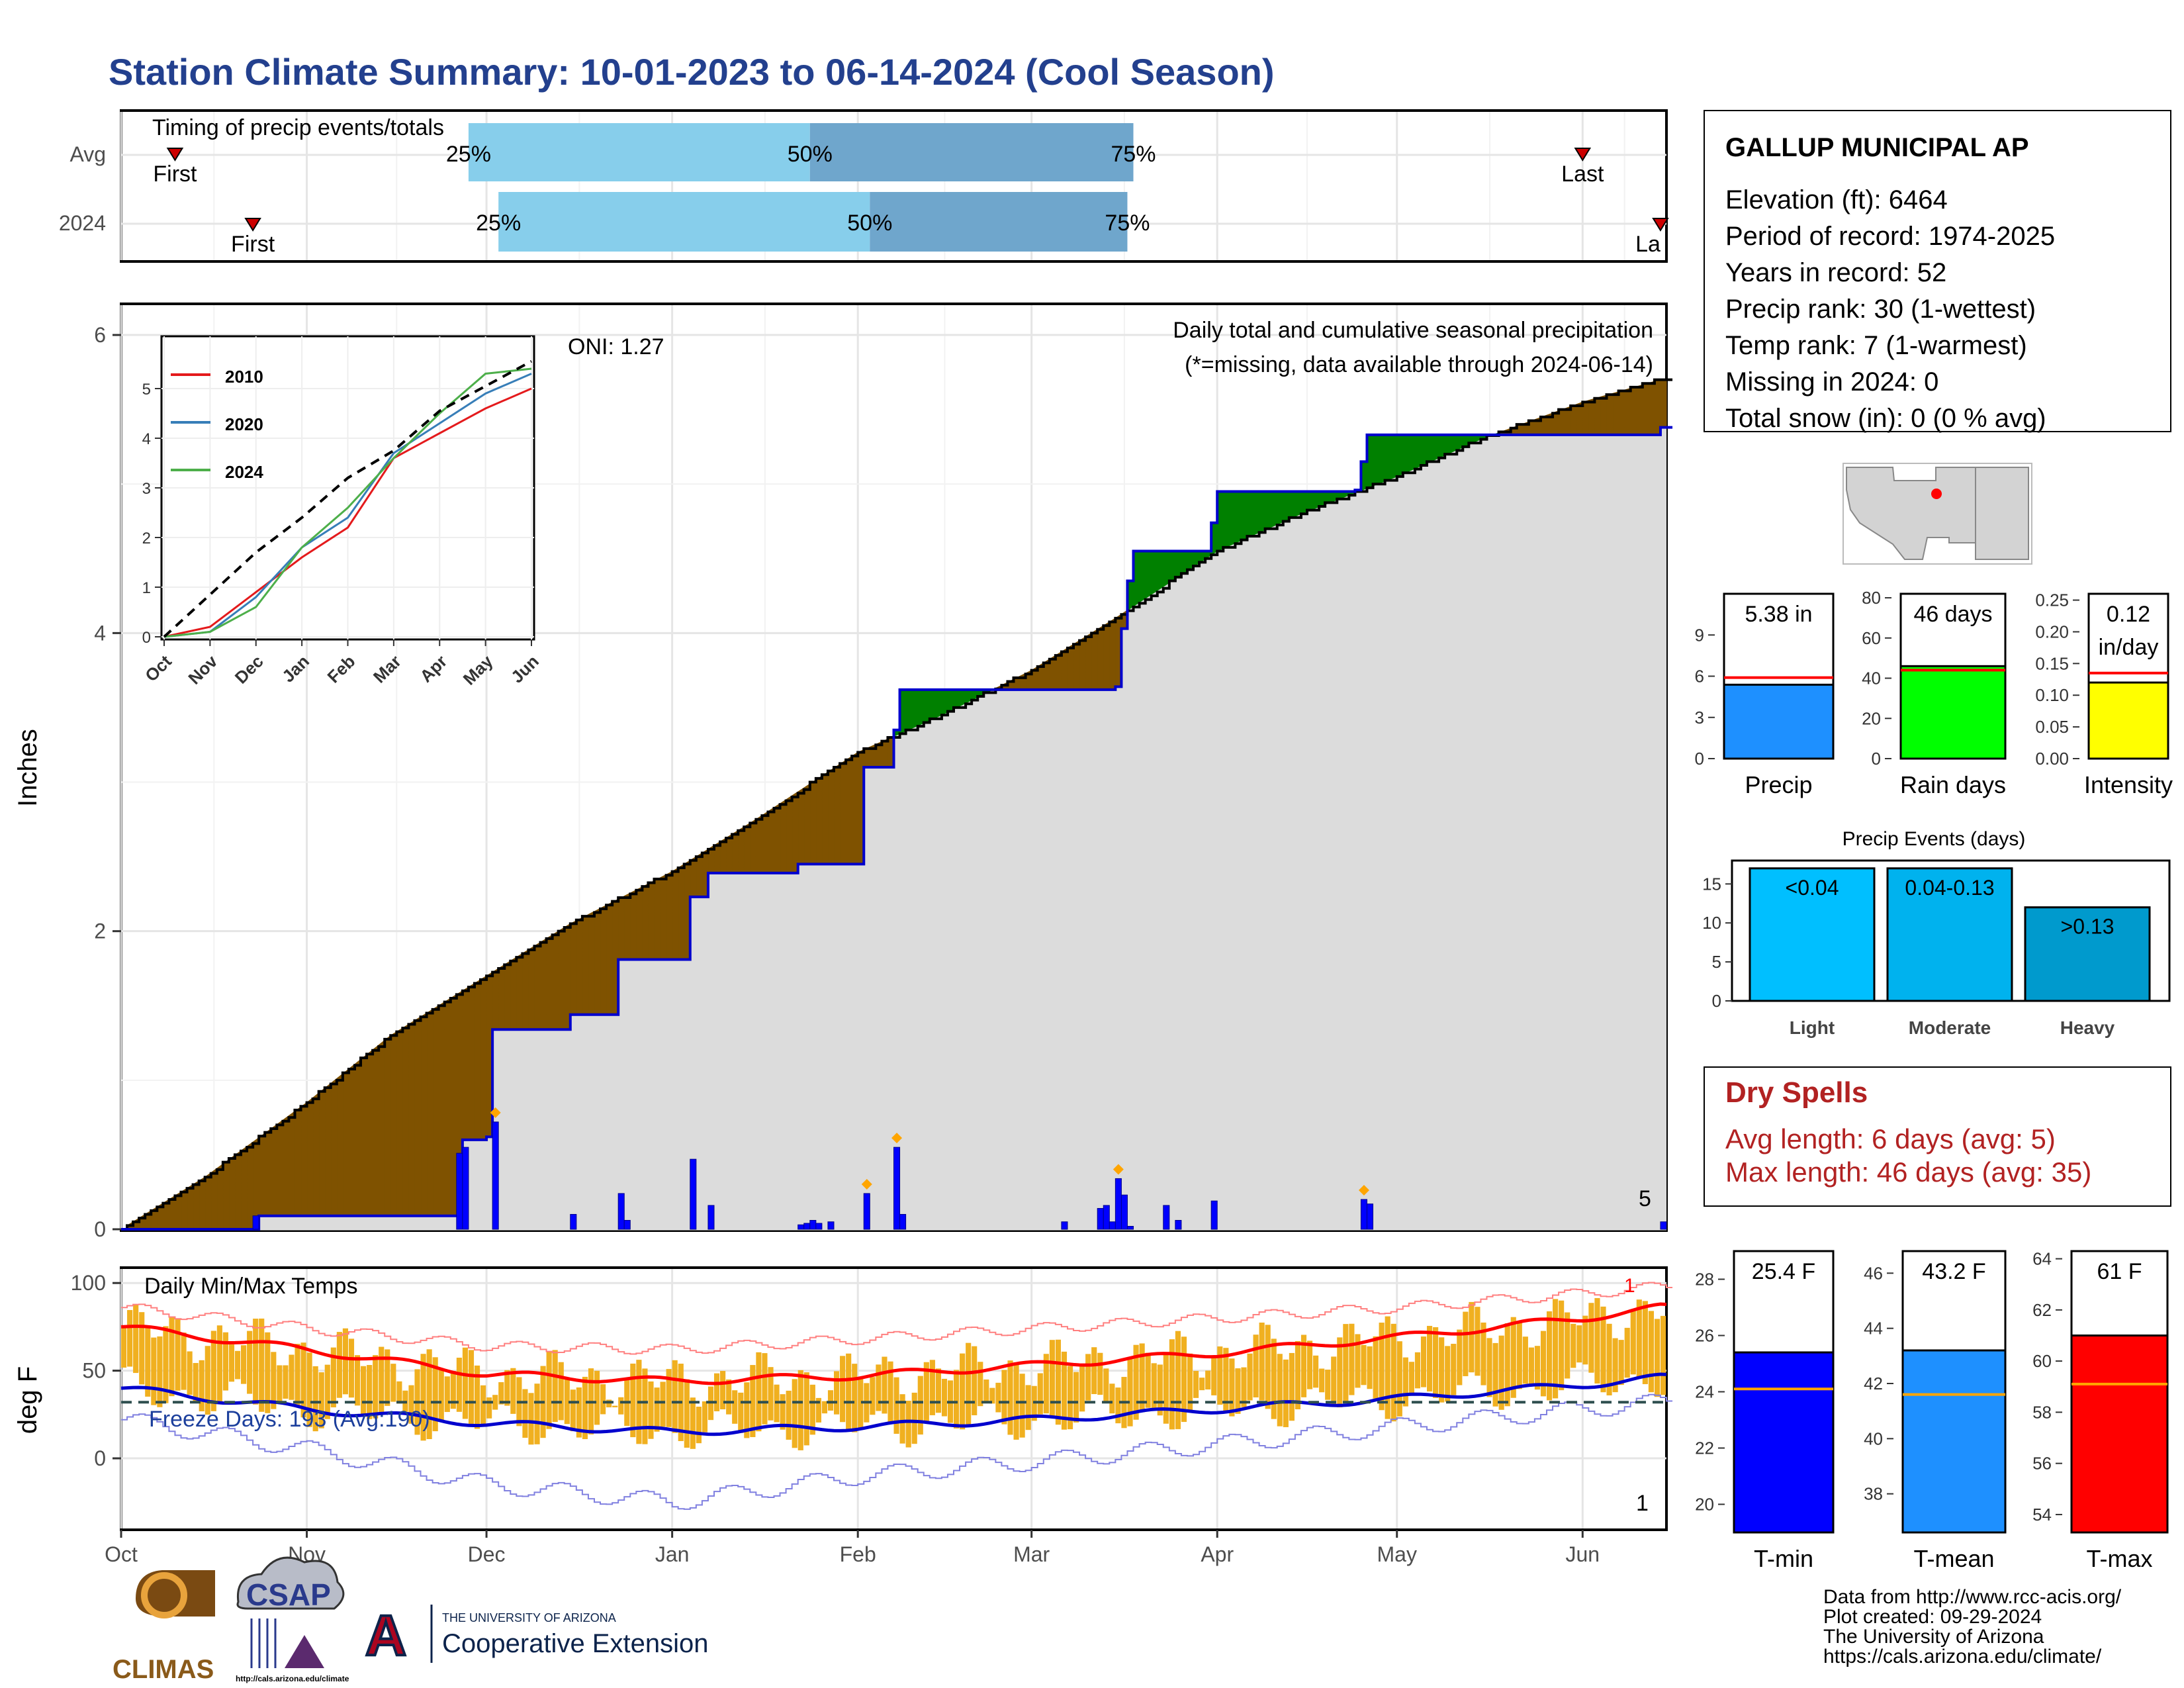  Describe the element at coordinates (2129, 647) in the screenshot. I see `summary-intensity-value-unit: in/day` at that location.